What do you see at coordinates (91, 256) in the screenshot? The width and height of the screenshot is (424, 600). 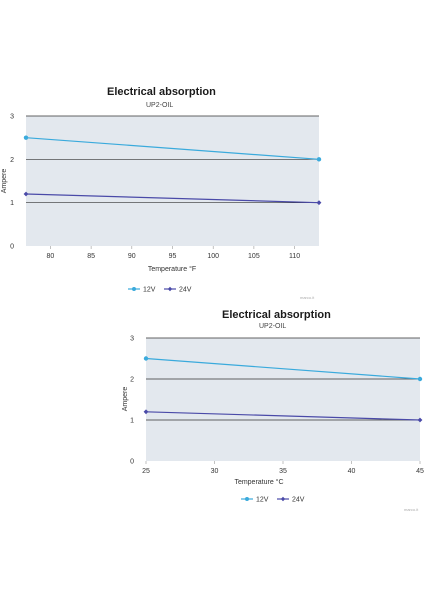 I see `x-tick-label: 85` at bounding box center [91, 256].